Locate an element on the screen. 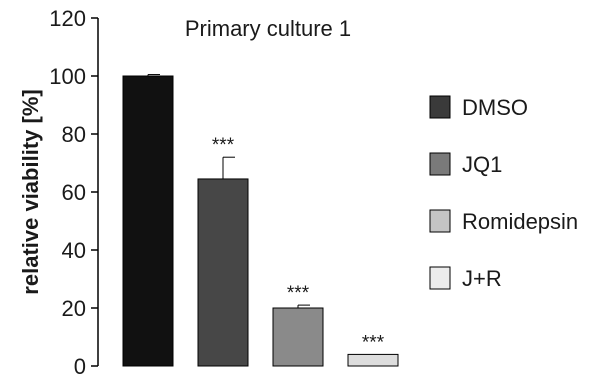  y-axis: 0 20 40 60 80 100 120 is located at coordinates (74, 192).